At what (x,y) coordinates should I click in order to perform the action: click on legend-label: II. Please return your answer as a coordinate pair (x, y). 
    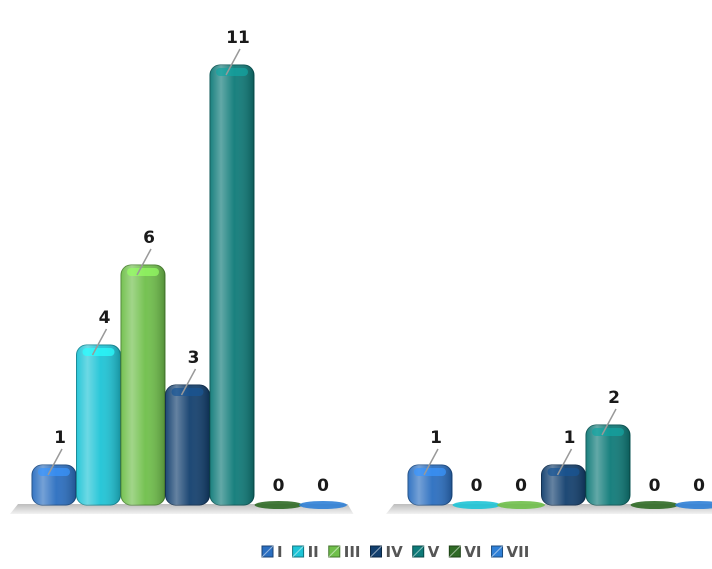
    Looking at the image, I should click on (313, 552).